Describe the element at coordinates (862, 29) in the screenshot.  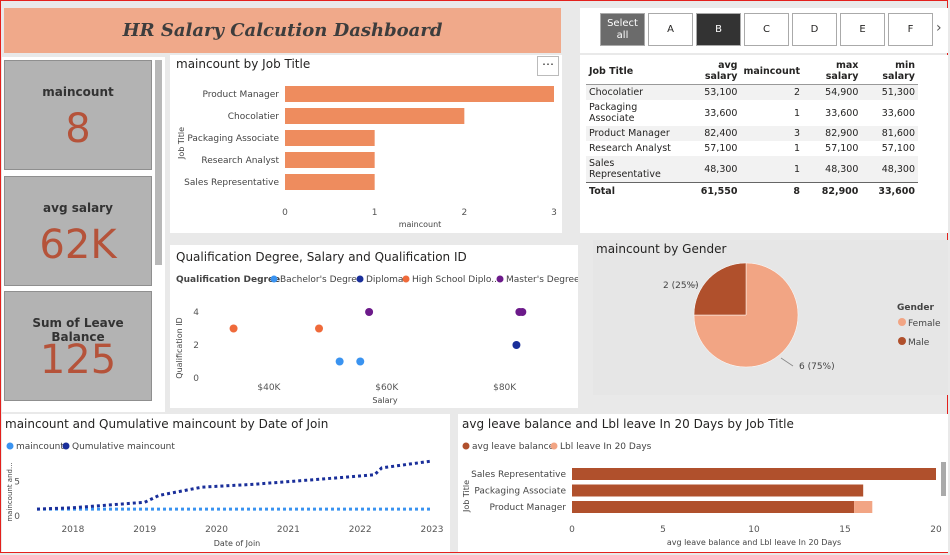
I see `slicer-item-e: E` at that location.